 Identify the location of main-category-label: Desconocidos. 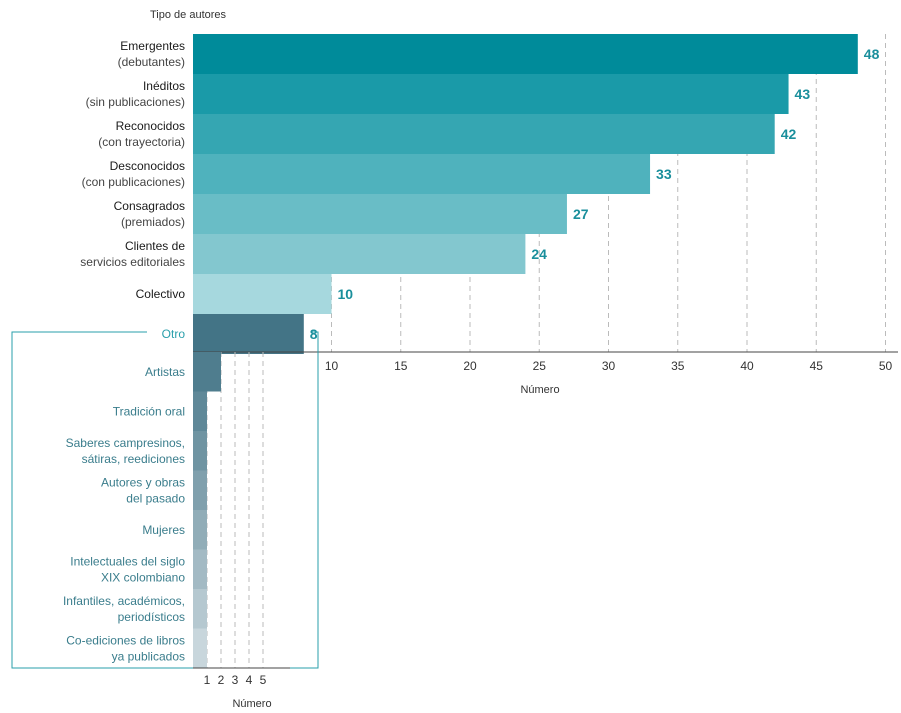
(147, 166).